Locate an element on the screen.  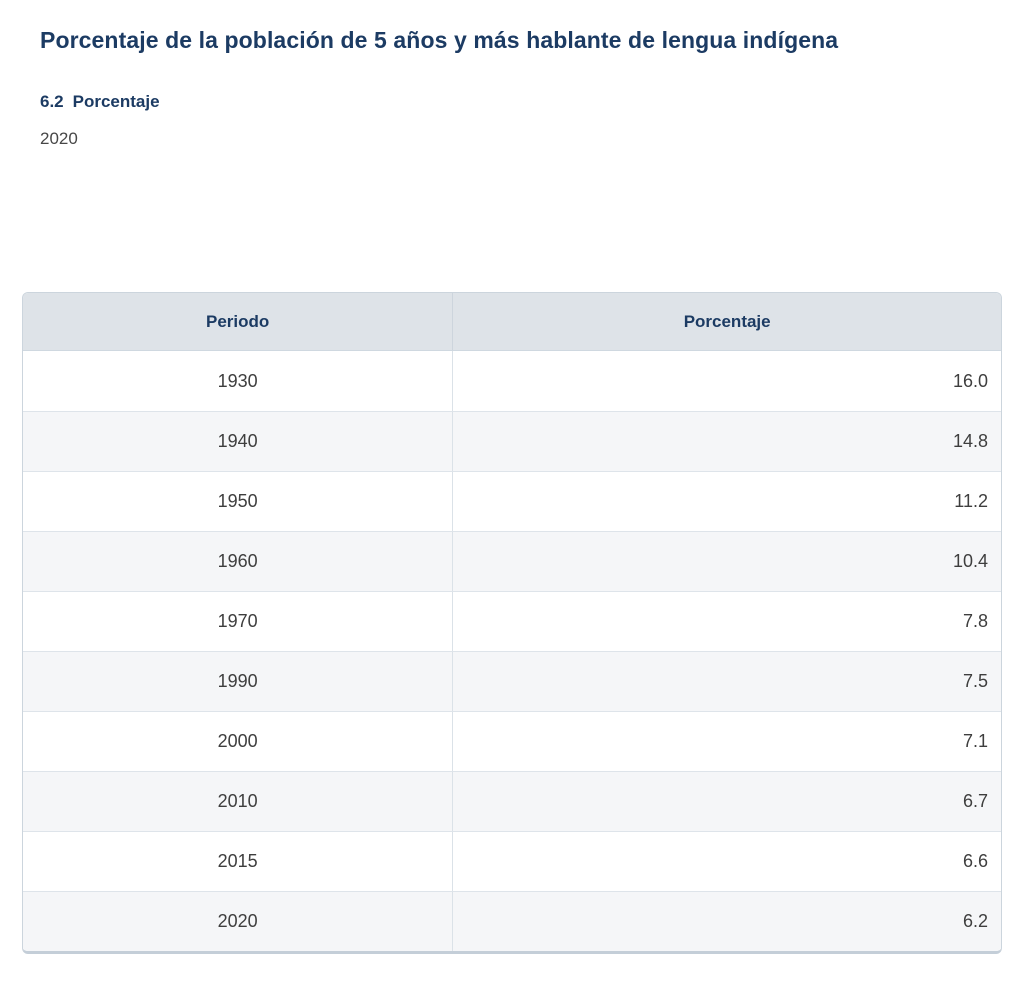
period-cell: 1940 is located at coordinates (238, 441).